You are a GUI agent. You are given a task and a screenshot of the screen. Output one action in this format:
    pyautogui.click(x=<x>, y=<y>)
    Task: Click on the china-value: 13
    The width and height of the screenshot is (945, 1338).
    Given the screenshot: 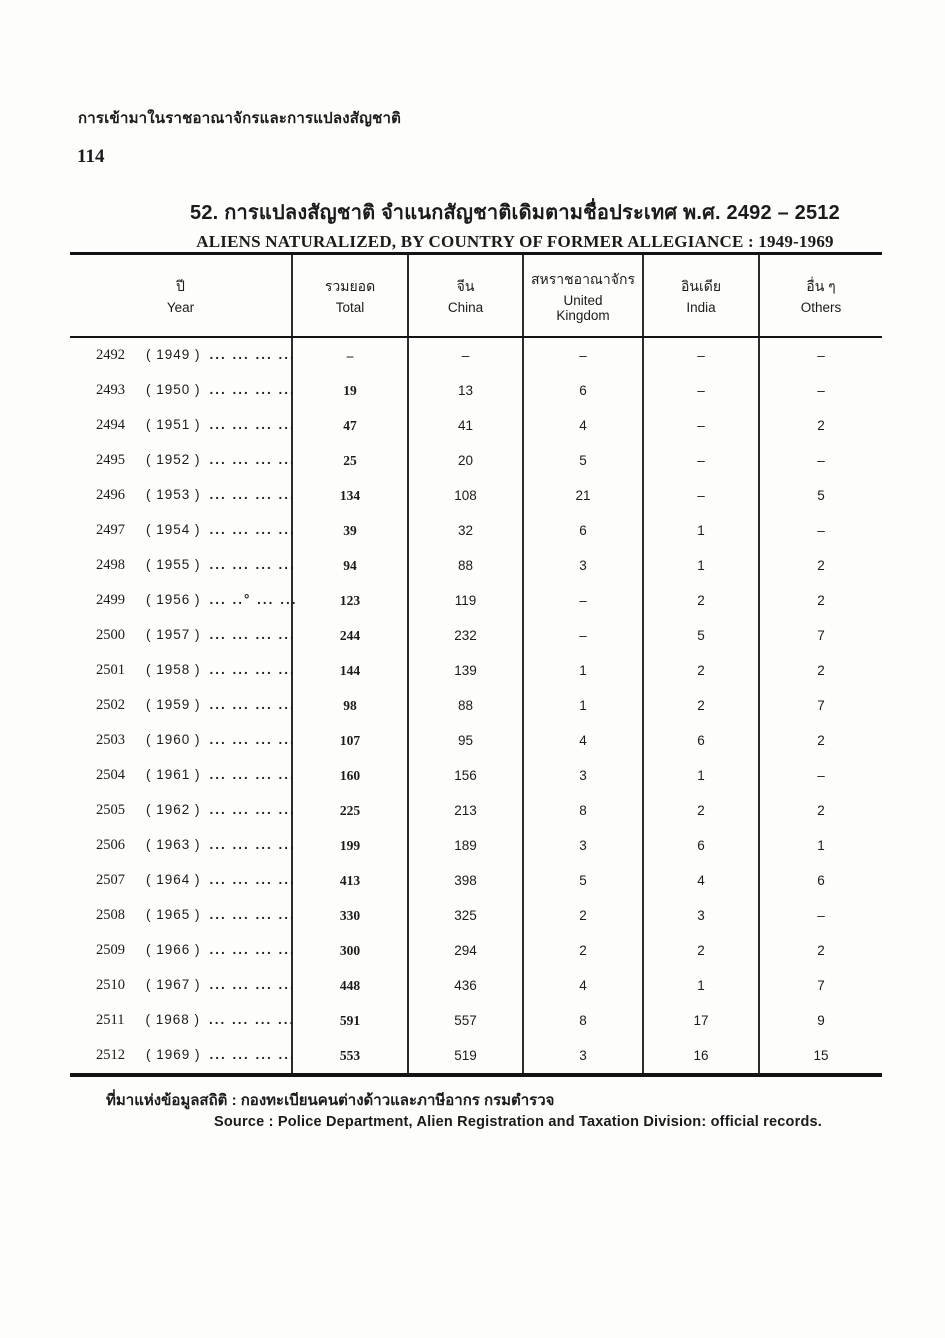 What is the action you would take?
    pyautogui.click(x=465, y=390)
    